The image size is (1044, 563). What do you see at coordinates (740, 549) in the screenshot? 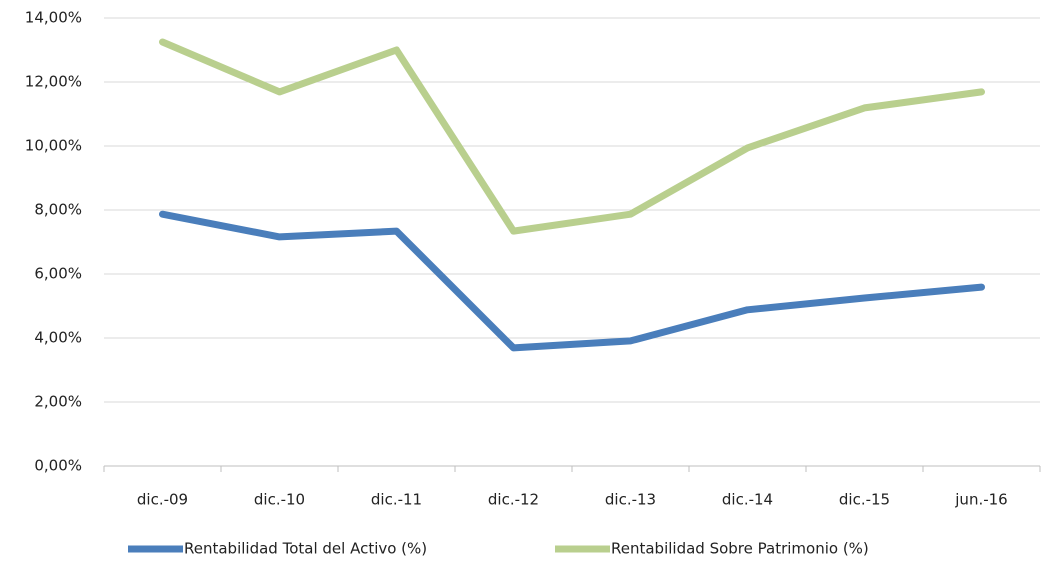
I see `legend-label: Rentabilidad Sobre Patrimonio (%)` at bounding box center [740, 549].